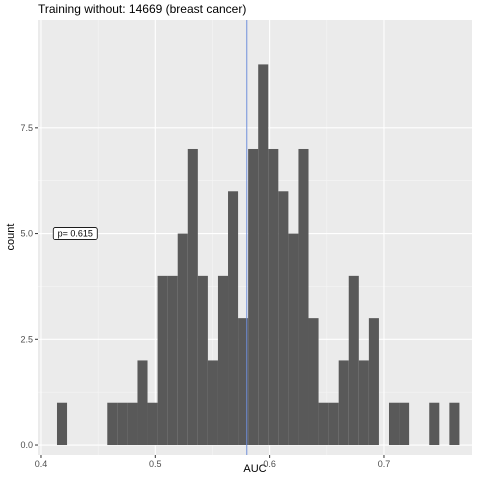 This screenshot has width=480, height=480. Describe the element at coordinates (269, 464) in the screenshot. I see `x-tick-label: 0.6` at that location.